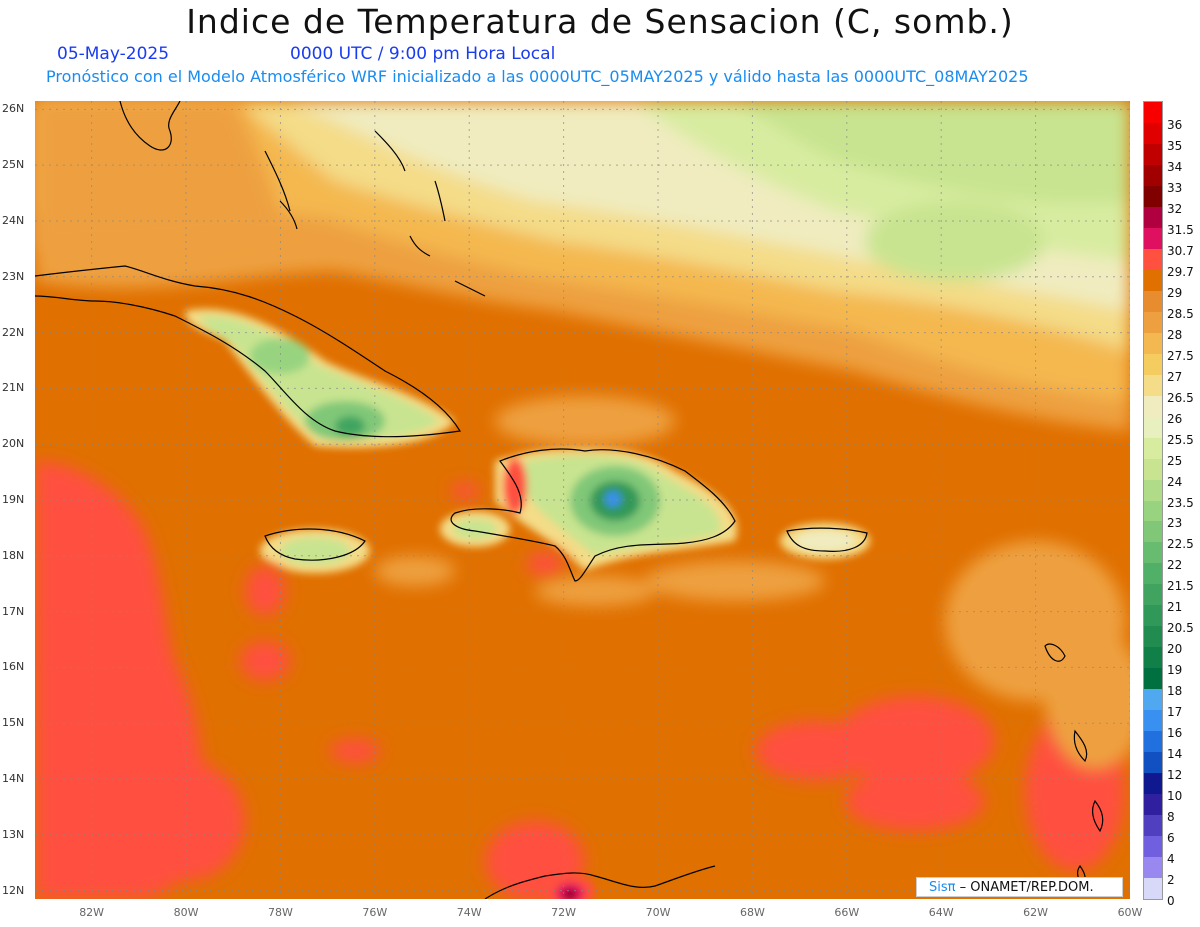  What do you see at coordinates (280, 912) in the screenshot?
I see `lon-label: 78W` at bounding box center [280, 912].